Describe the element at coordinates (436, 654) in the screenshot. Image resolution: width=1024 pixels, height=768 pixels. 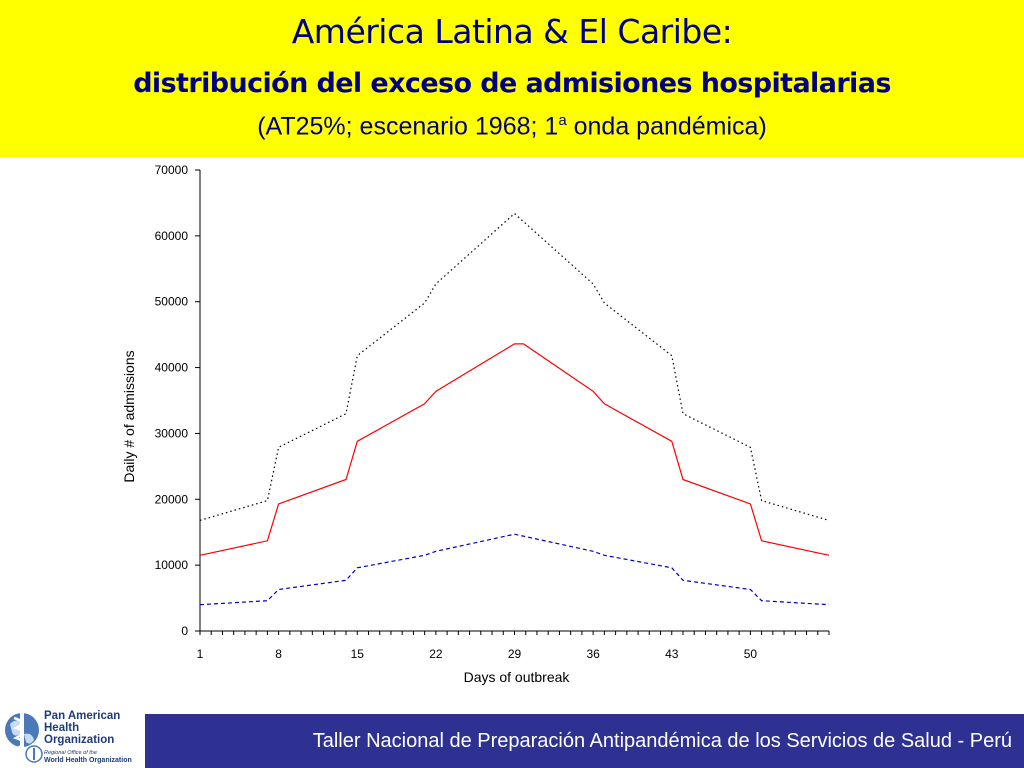
I see `x-tick-label: 22` at that location.